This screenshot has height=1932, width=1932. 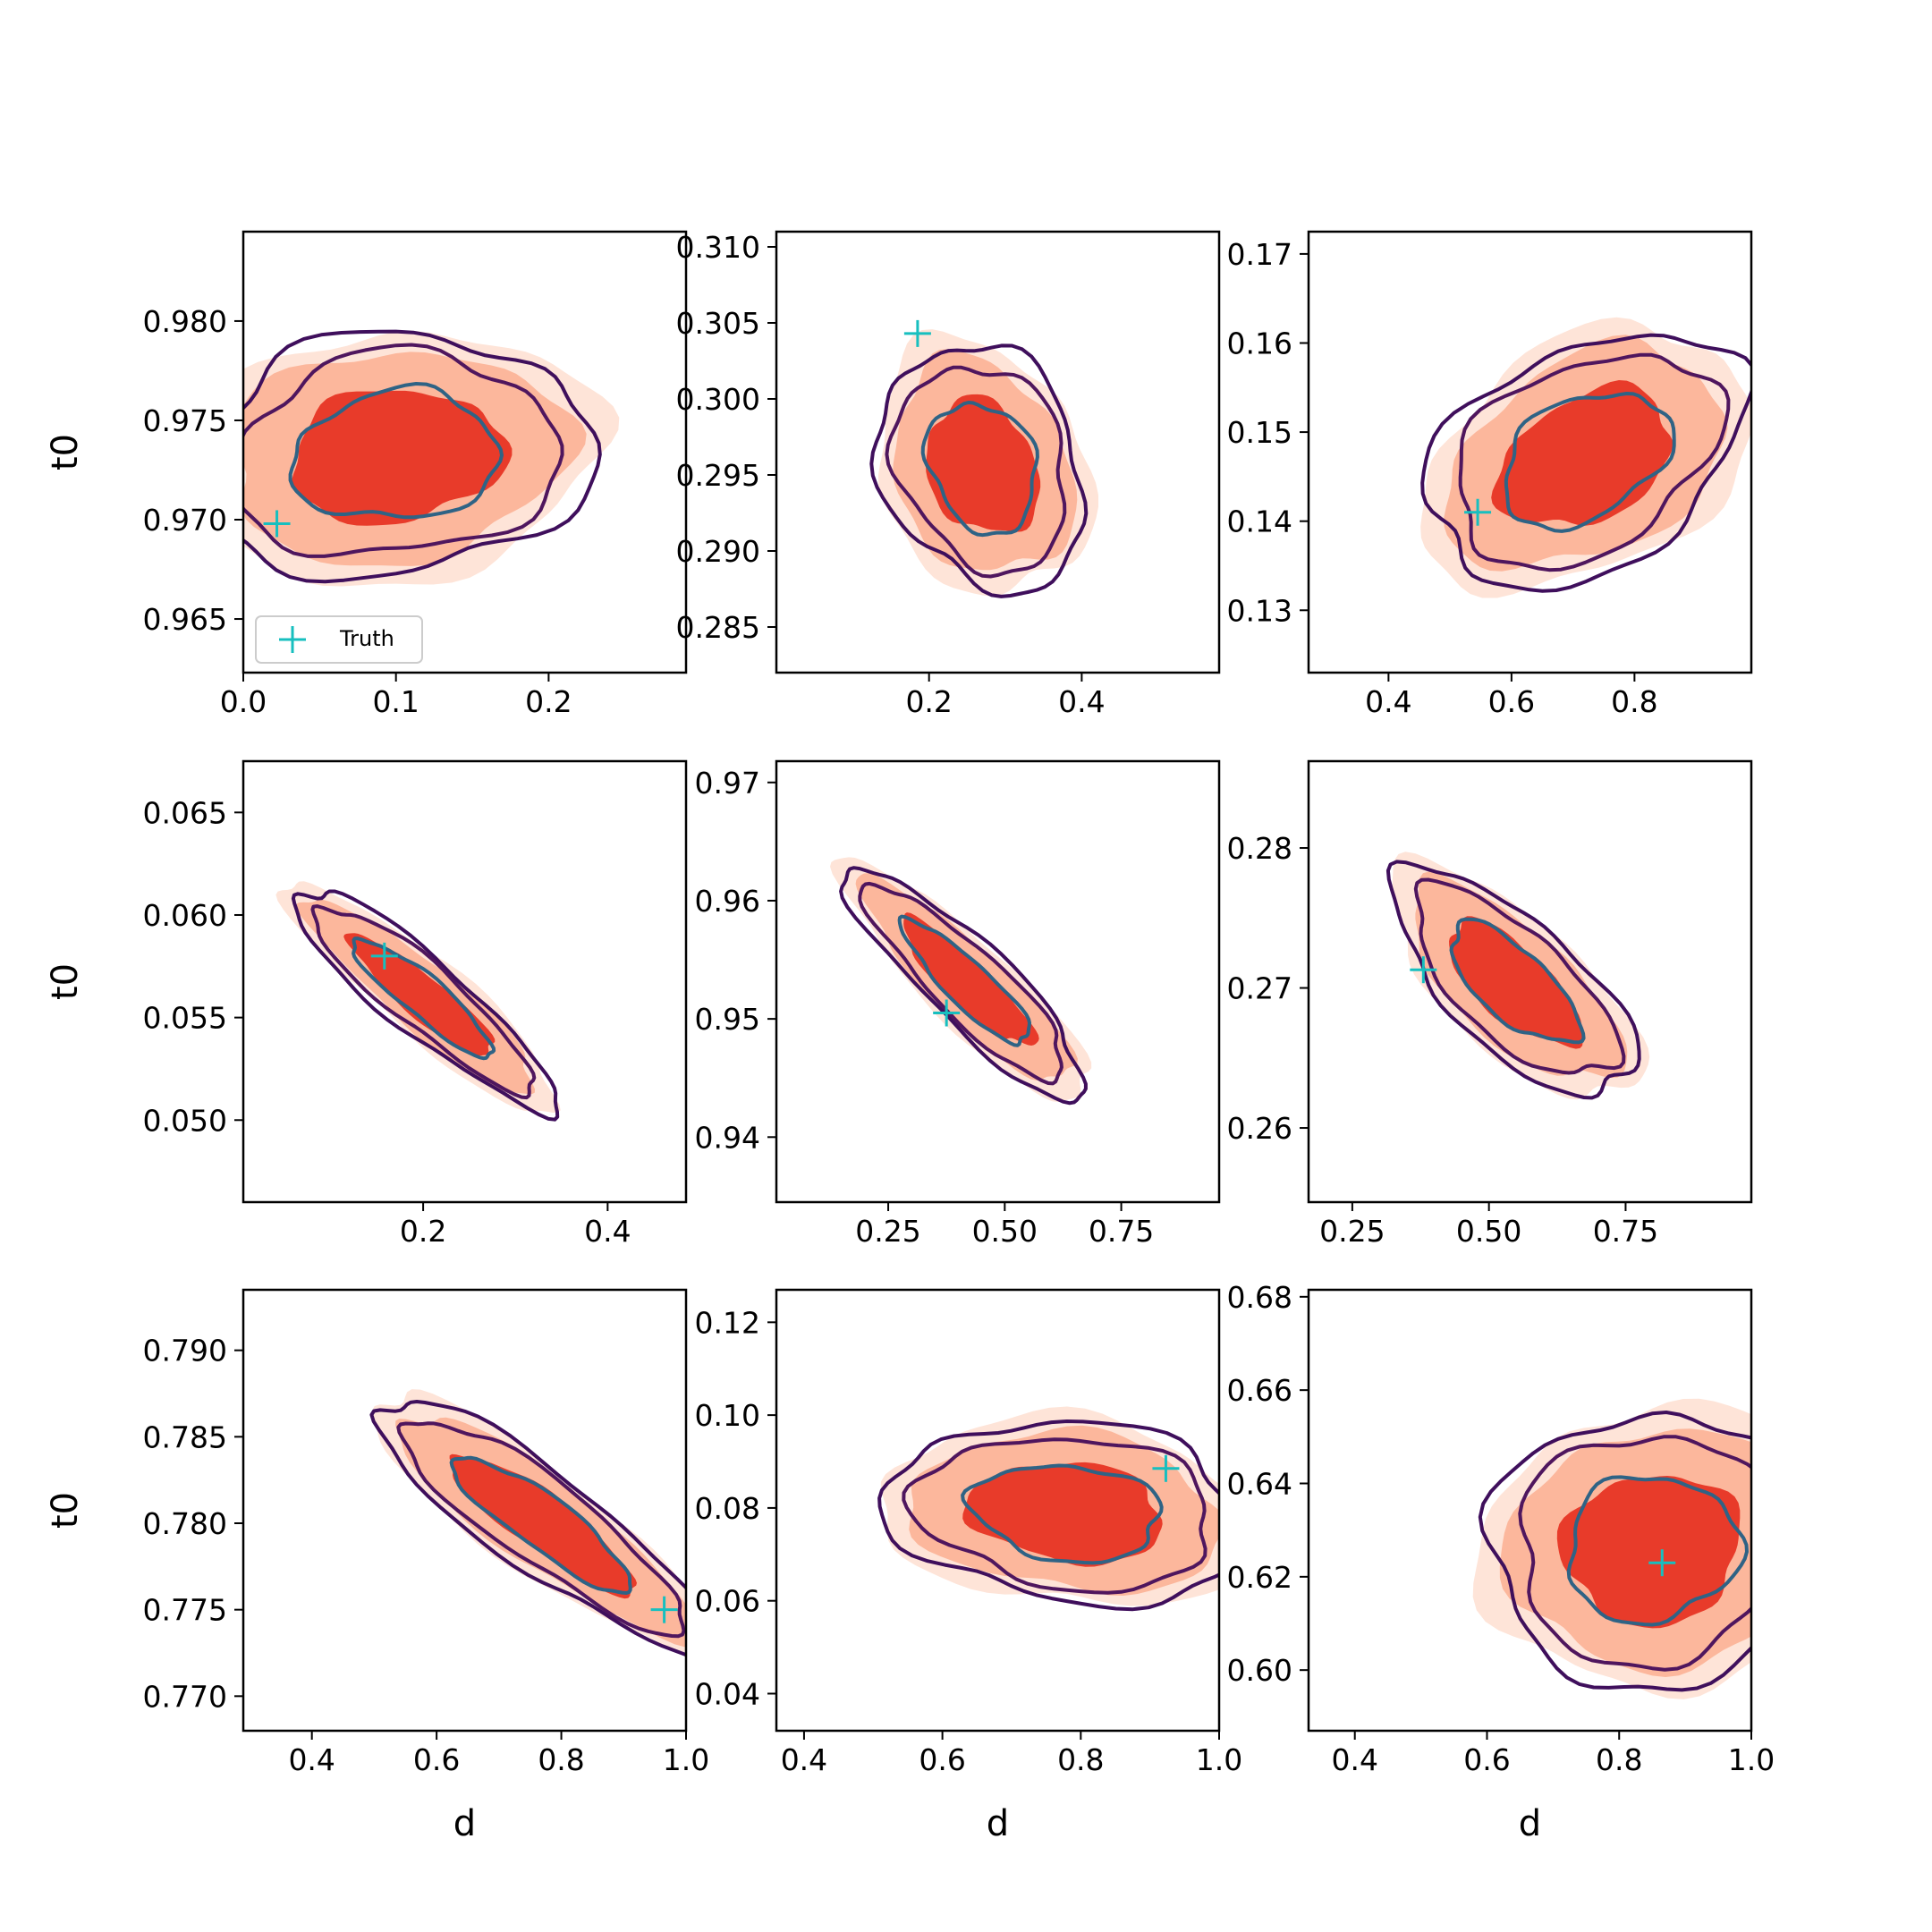 What do you see at coordinates (1259, 848) in the screenshot?
I see `y-tick-label: 0.28` at bounding box center [1259, 848].